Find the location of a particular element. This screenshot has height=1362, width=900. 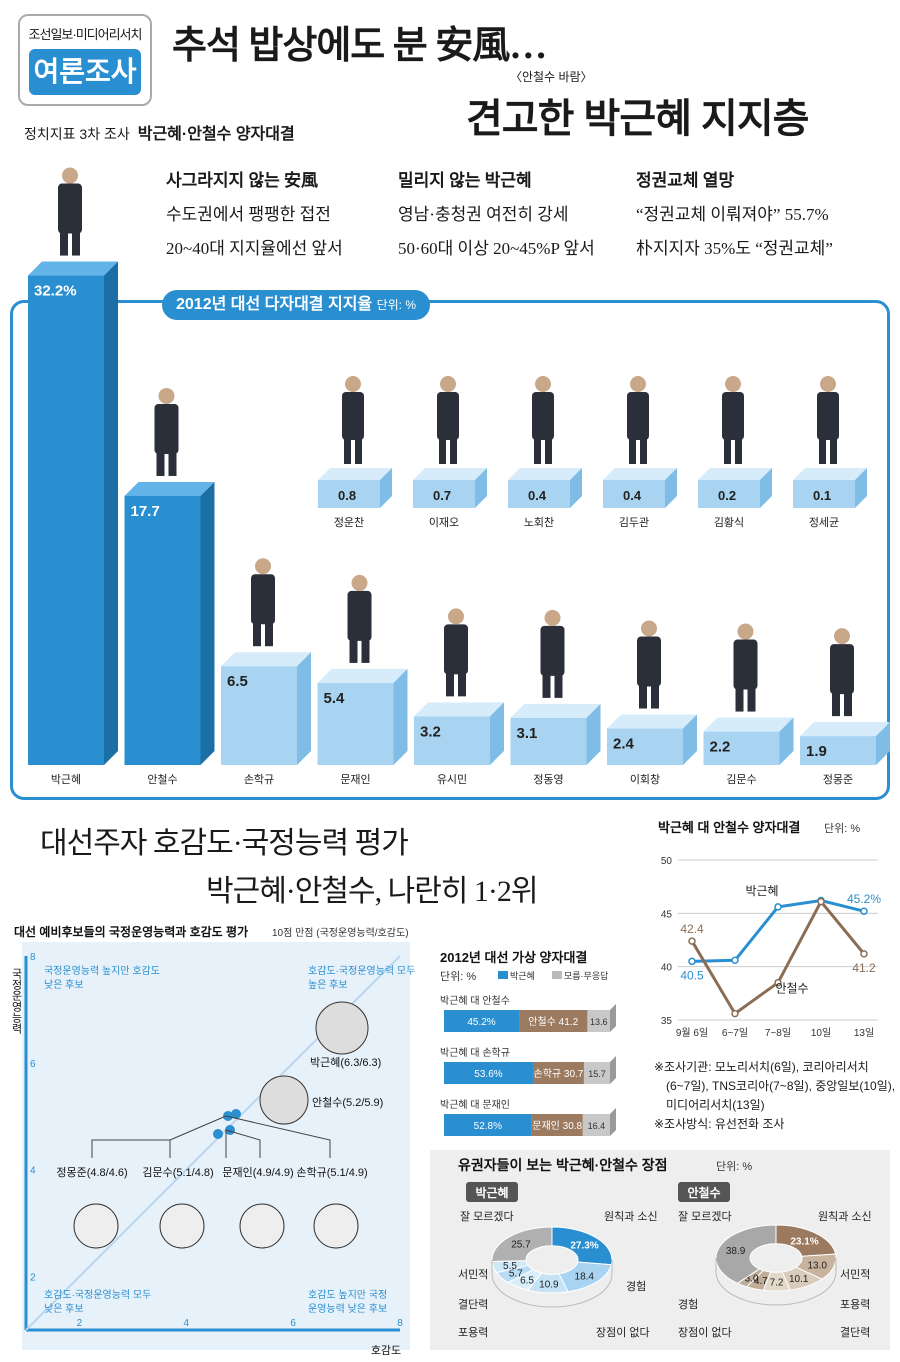

mini-category-label: 노회찬 is located at coordinates (539, 522).